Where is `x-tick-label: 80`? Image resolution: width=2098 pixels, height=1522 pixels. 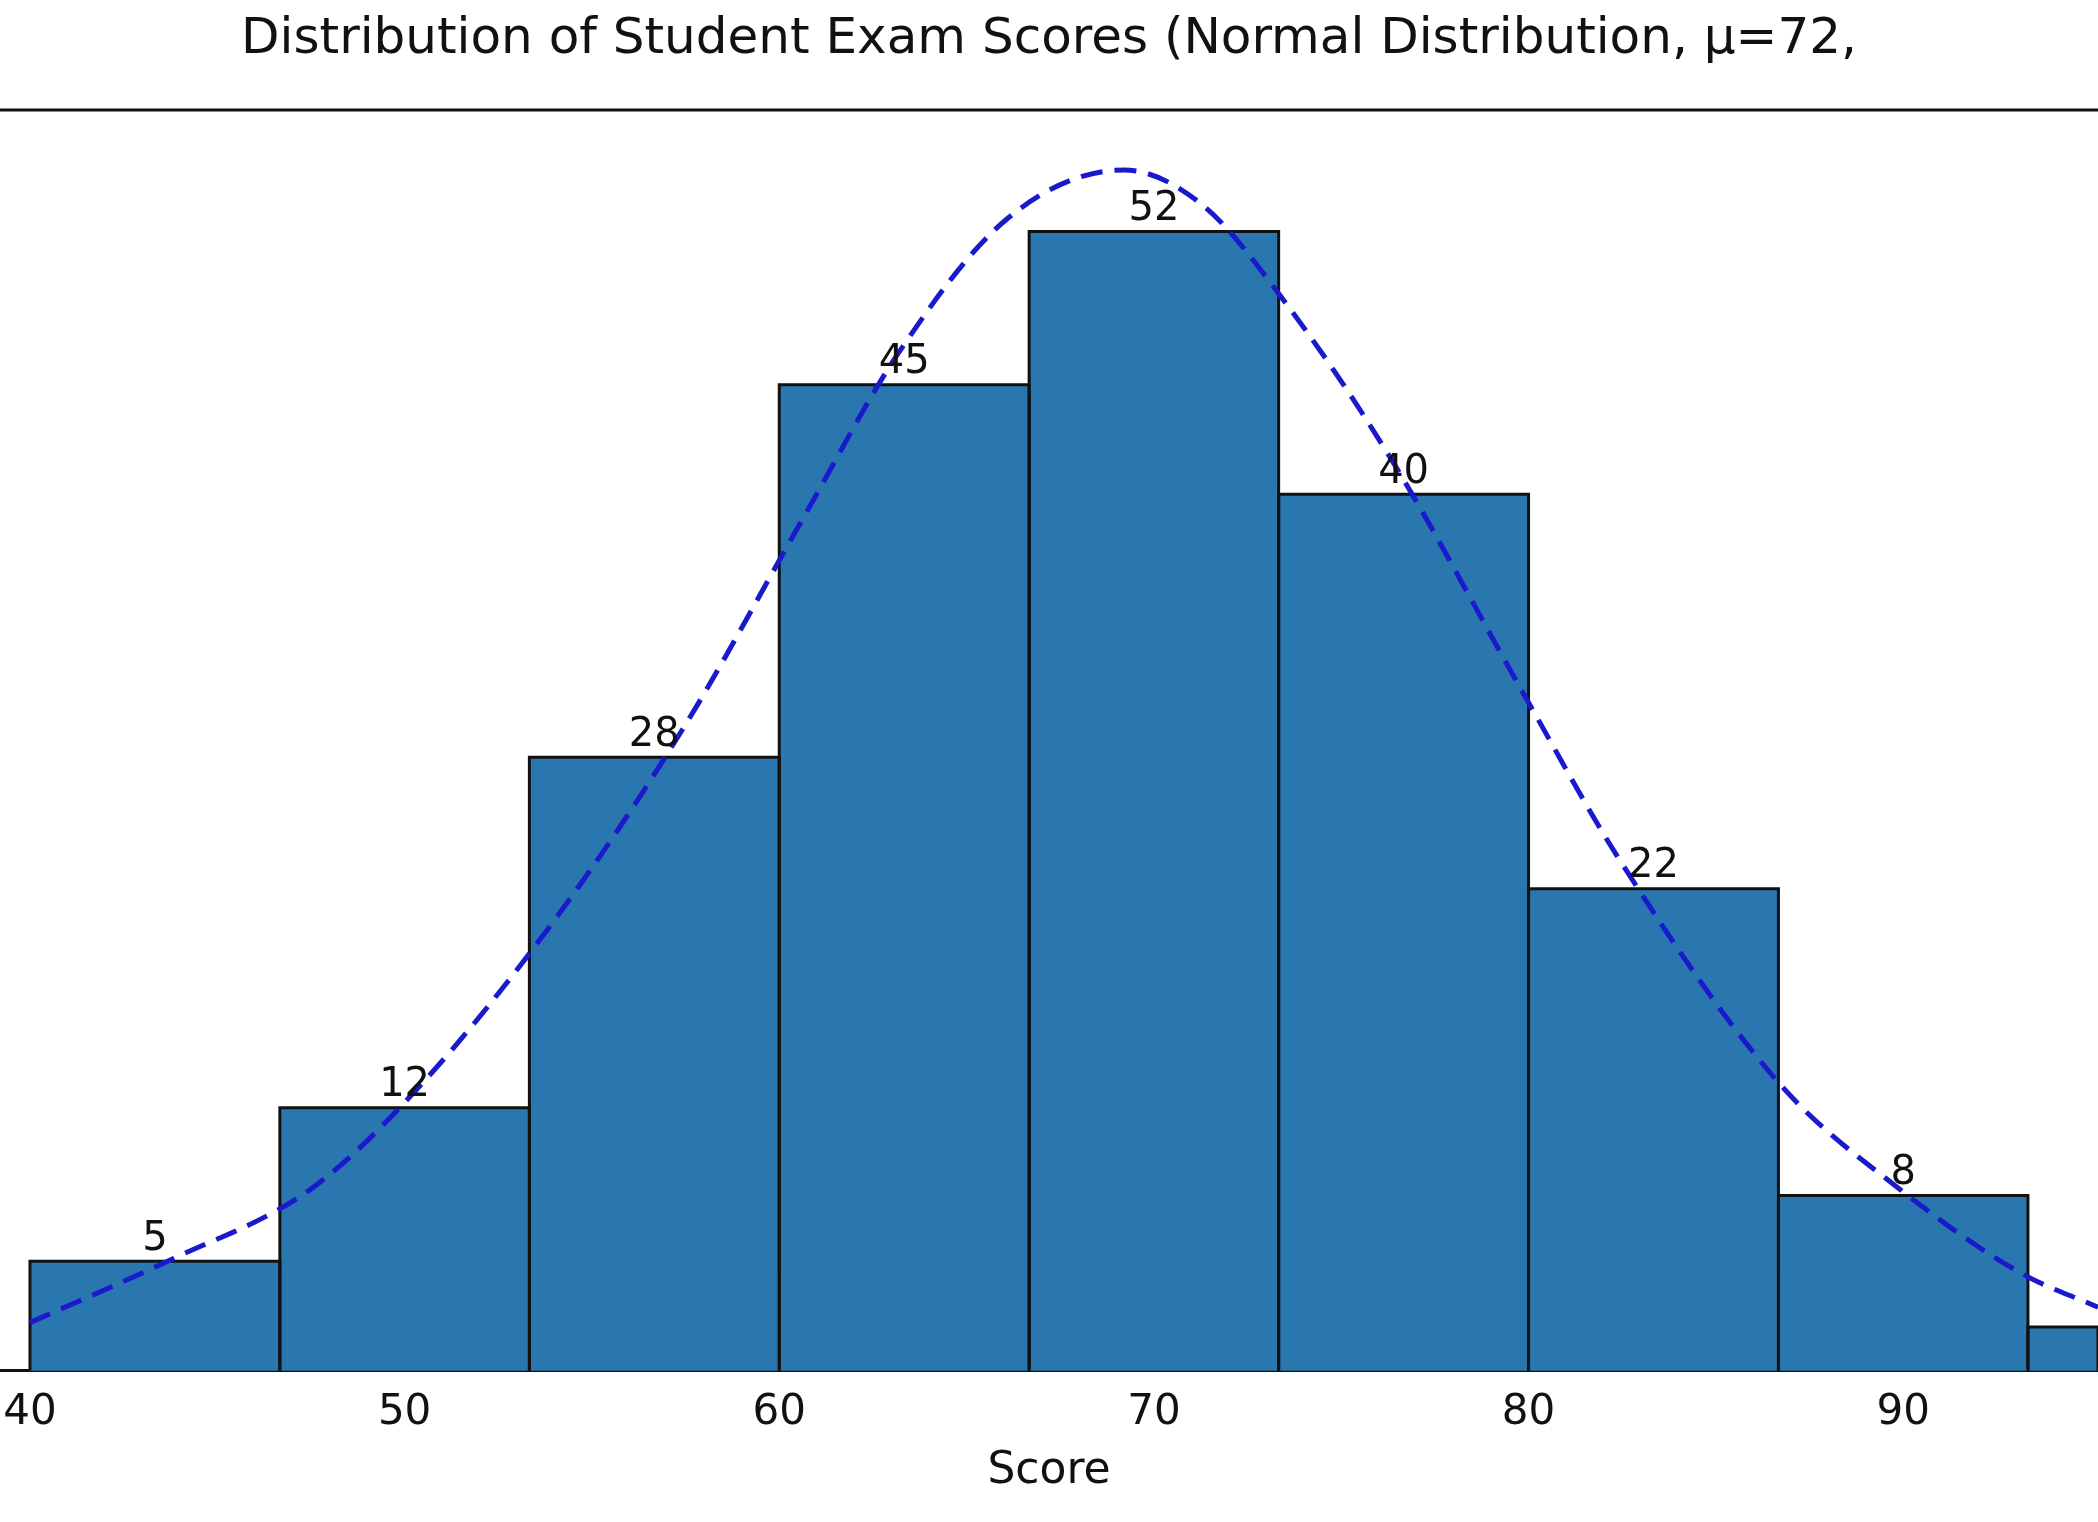
x-tick-label: 80 is located at coordinates (1528, 1409).